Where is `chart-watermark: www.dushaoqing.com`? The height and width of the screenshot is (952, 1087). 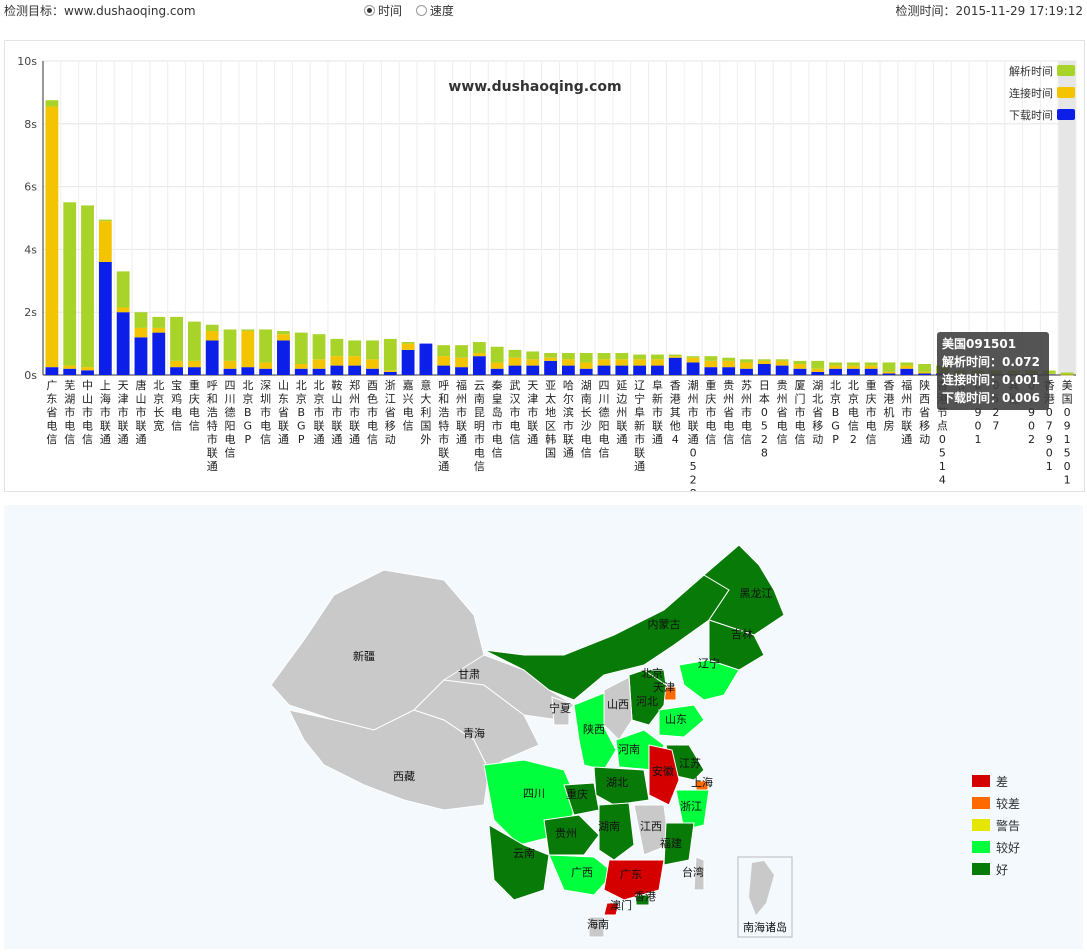
chart-watermark: www.dushaoqing.com is located at coordinates (534, 87).